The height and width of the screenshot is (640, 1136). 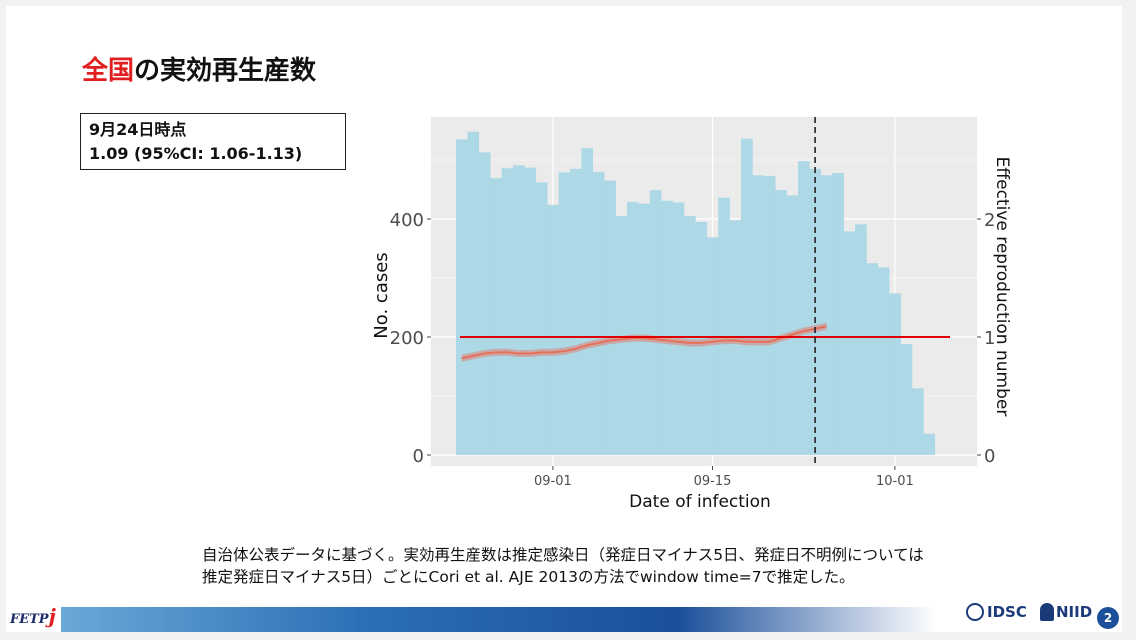 I want to click on summary-value: 1.09 (95%CI: 1.06-1.13), so click(x=196, y=153).